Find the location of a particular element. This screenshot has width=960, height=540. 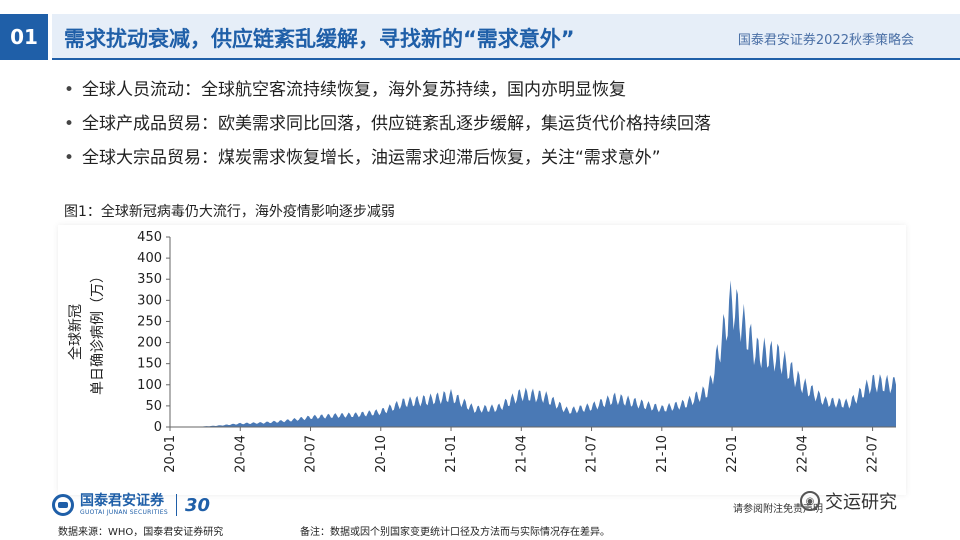

watermark-text: 交运研究 is located at coordinates (861, 502).